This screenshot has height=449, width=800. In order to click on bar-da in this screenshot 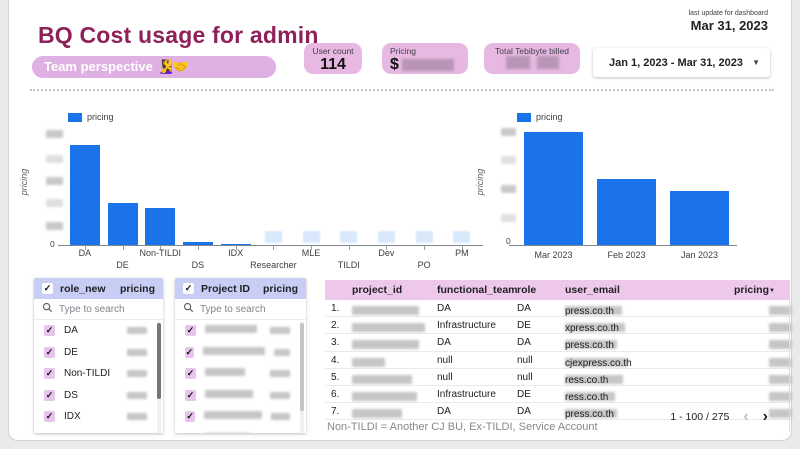, I will do `click(84, 195)`.